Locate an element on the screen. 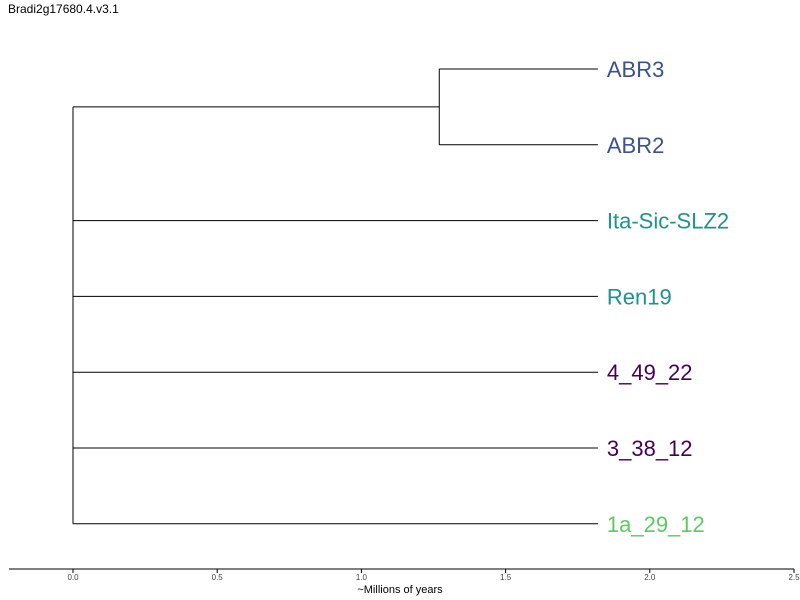  x-tick-label: 0.0 is located at coordinates (73, 577).